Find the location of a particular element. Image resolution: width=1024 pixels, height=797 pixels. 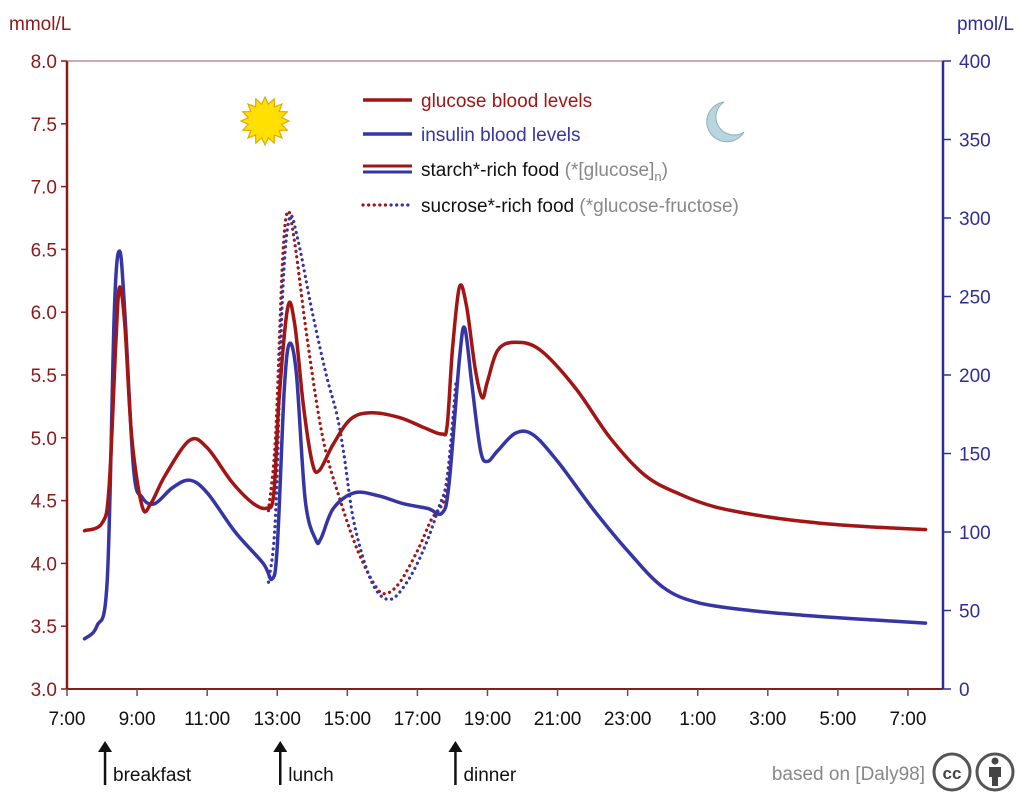

left-tick-label: 4.5 is located at coordinates (44, 502).